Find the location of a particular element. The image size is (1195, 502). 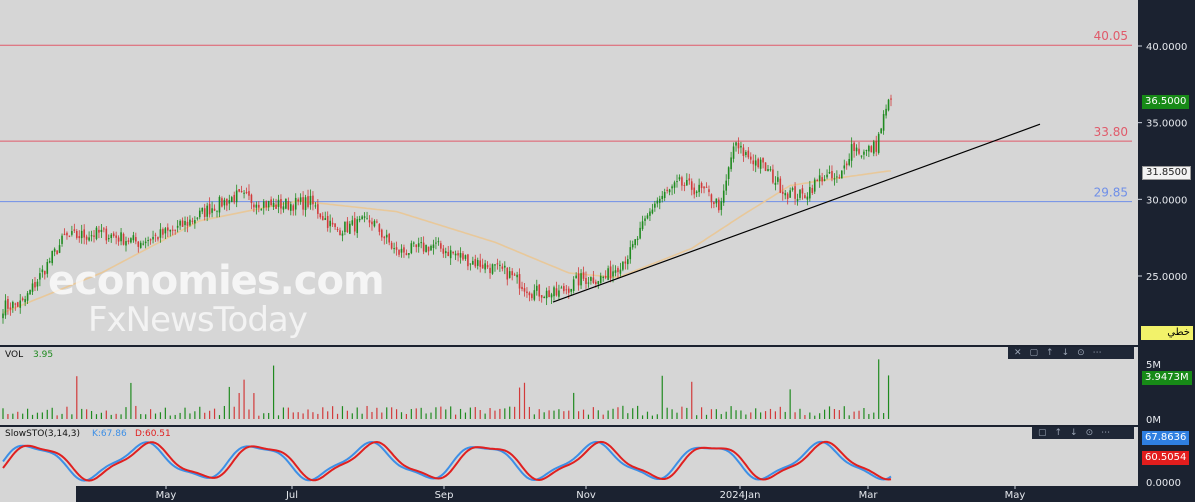

volume-current-tag: 3.9473M is located at coordinates (1167, 378).